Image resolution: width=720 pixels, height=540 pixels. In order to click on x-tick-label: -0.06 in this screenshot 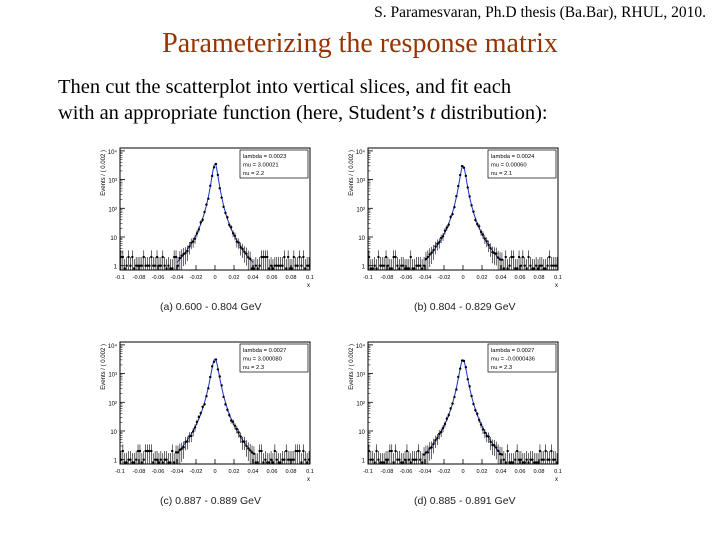, I will do `click(158, 472)`.